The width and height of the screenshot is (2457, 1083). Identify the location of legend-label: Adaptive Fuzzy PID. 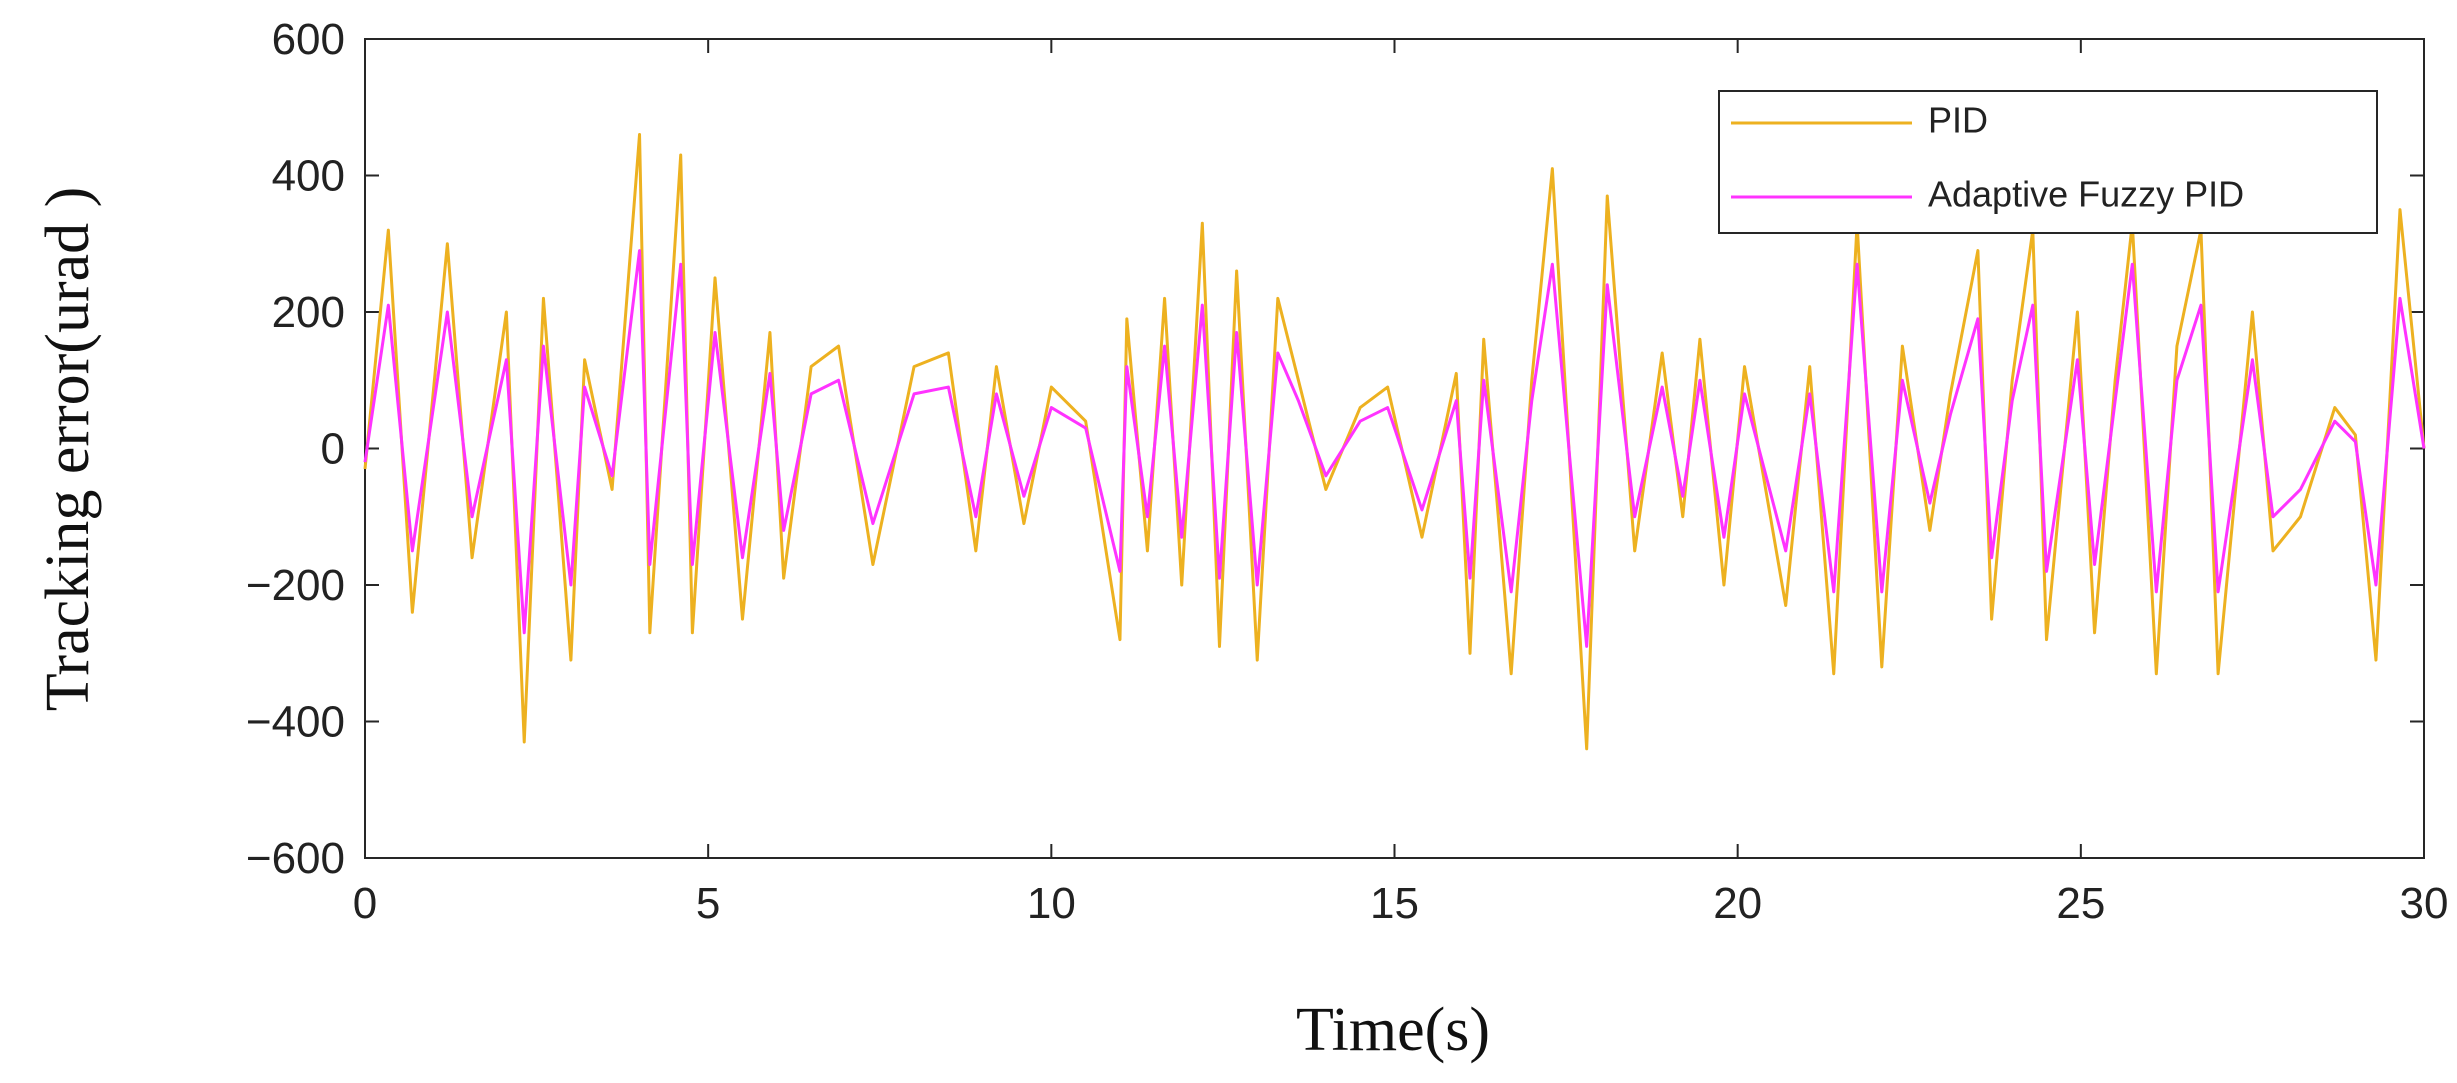
(2086, 194).